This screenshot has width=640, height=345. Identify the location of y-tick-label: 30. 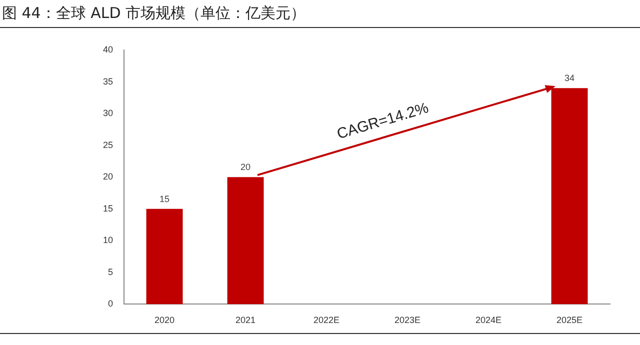
(108, 113).